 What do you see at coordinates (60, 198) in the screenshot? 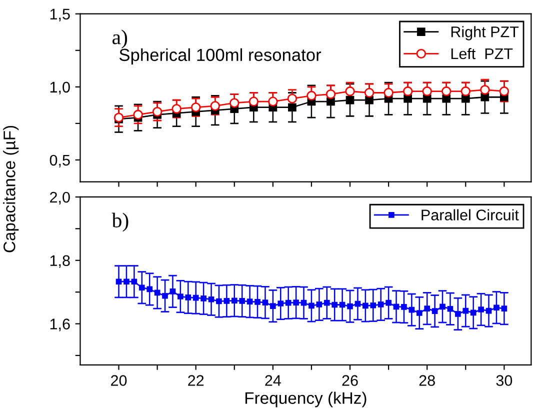
I see `y-tick-label: 2,0` at bounding box center [60, 198].